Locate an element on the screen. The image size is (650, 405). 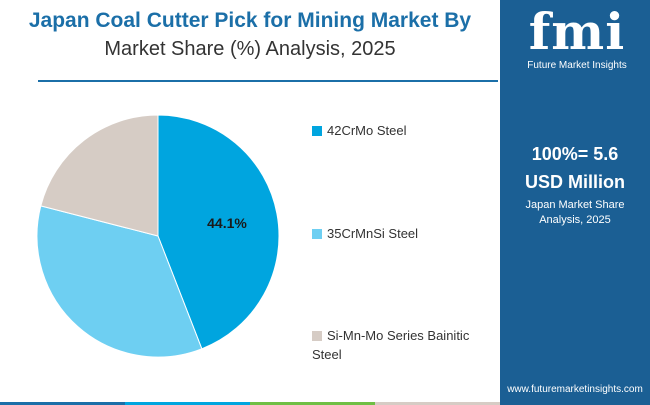
legend-label: Si-Mn-Mo Series Bainitic Steel is located at coordinates (391, 345).